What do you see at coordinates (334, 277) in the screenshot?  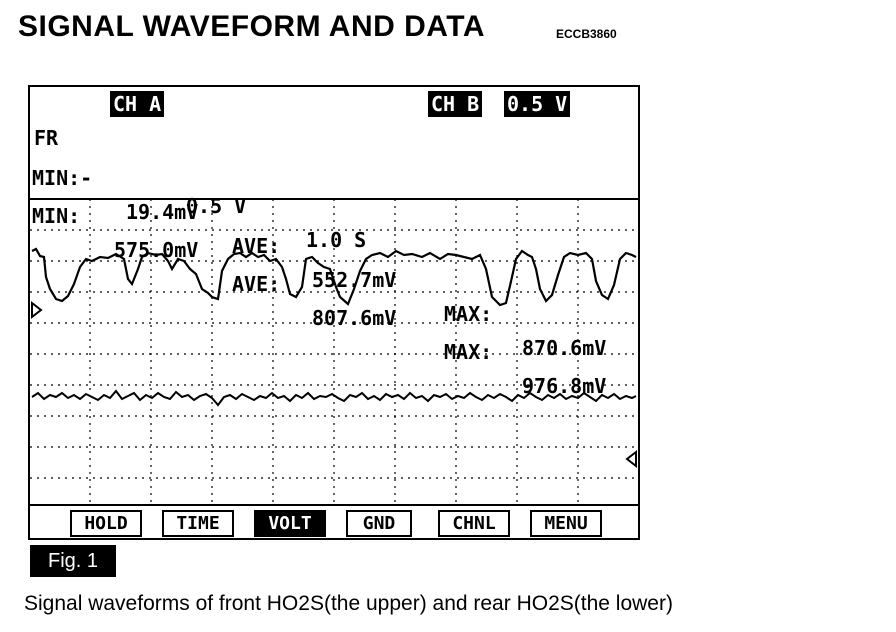 I see `channel-a-waveform` at bounding box center [334, 277].